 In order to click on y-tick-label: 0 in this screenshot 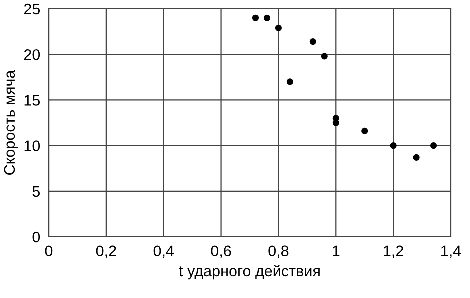, I will do `click(36, 237)`.